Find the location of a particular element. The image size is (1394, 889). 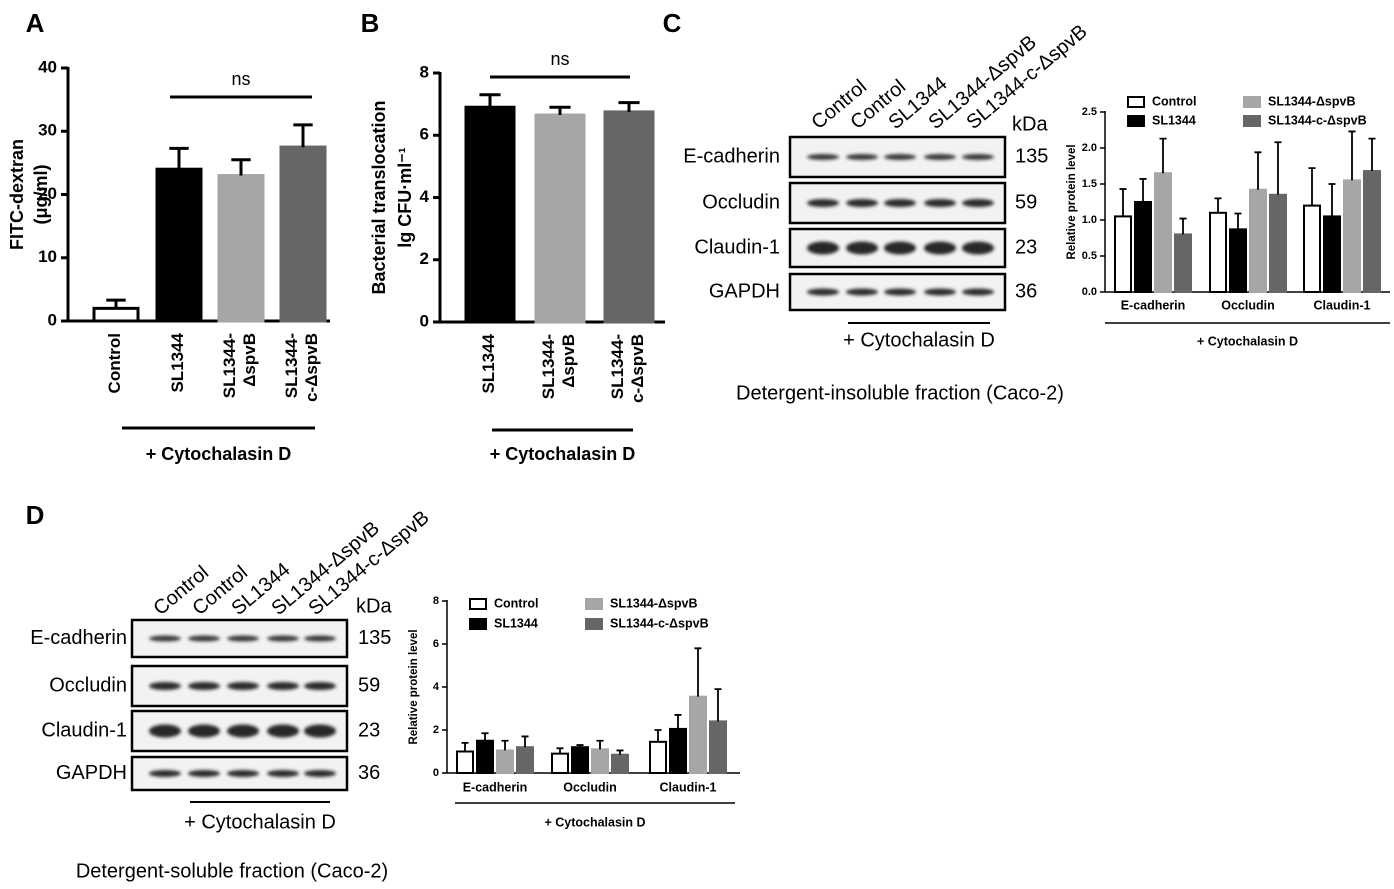

y-tick-label: 6 is located at coordinates (436, 644).